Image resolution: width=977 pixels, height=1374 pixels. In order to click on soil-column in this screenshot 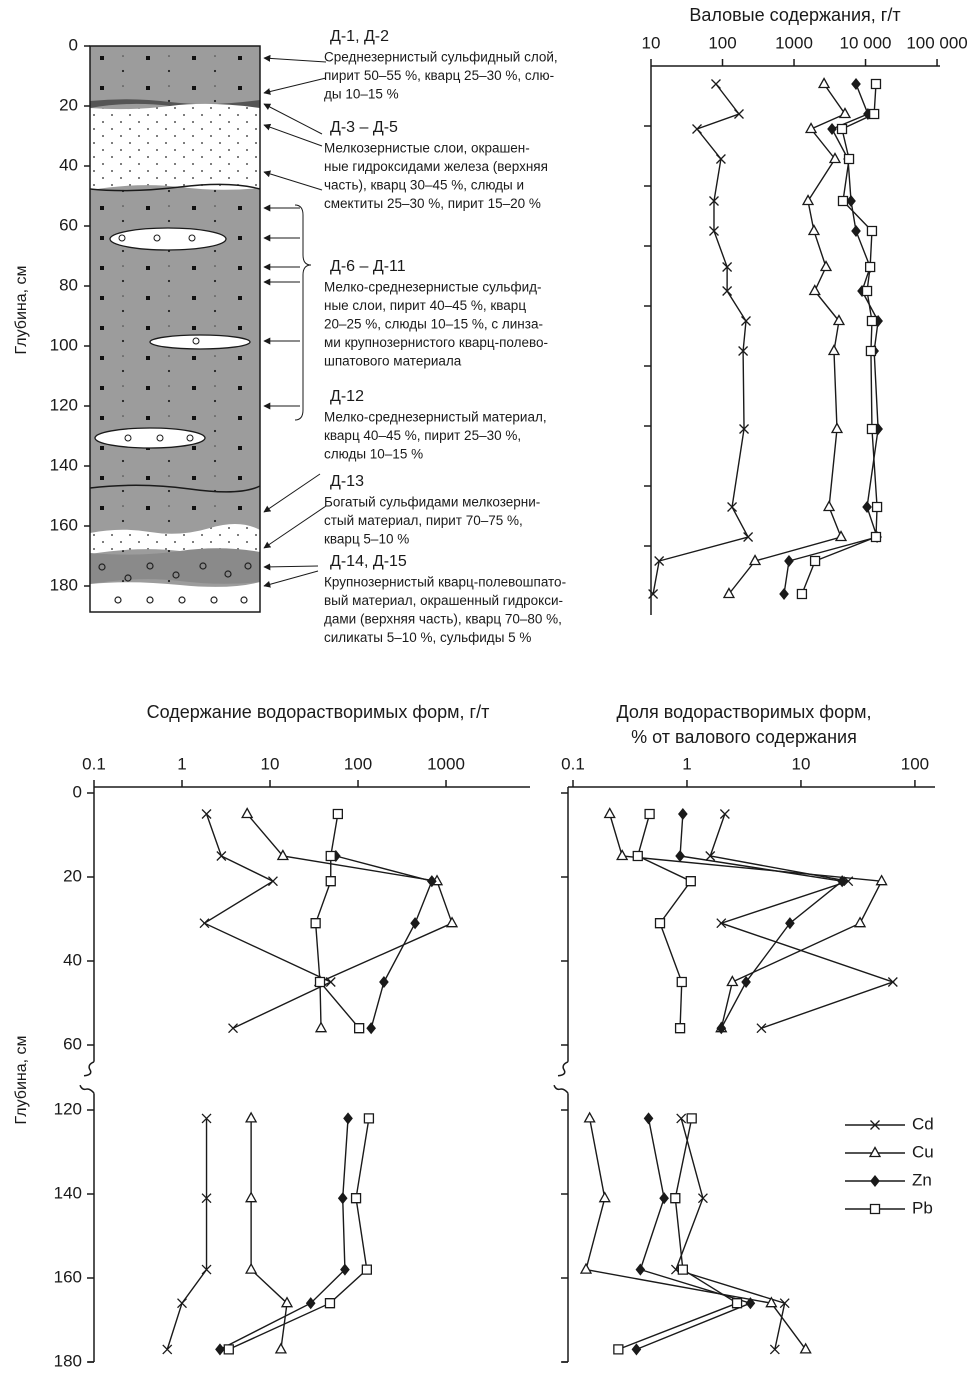, I will do `click(175, 329)`.